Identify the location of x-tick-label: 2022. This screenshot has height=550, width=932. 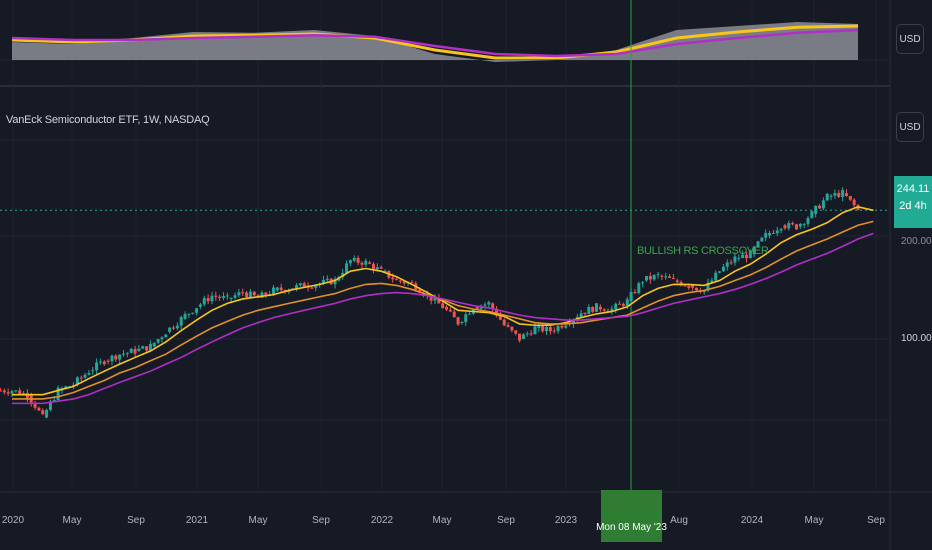
(382, 520).